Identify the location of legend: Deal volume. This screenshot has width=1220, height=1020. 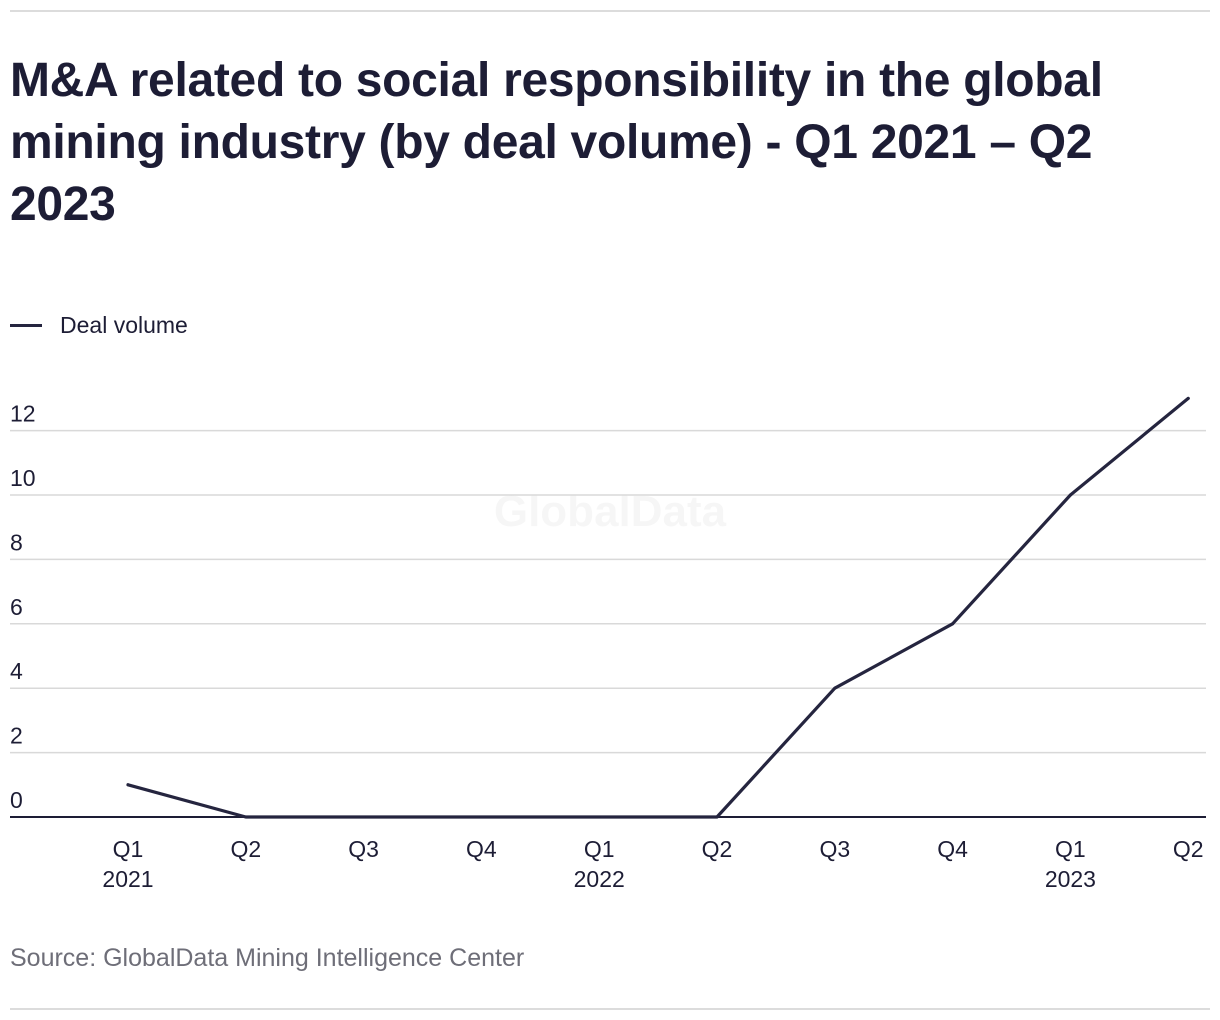
(99, 325).